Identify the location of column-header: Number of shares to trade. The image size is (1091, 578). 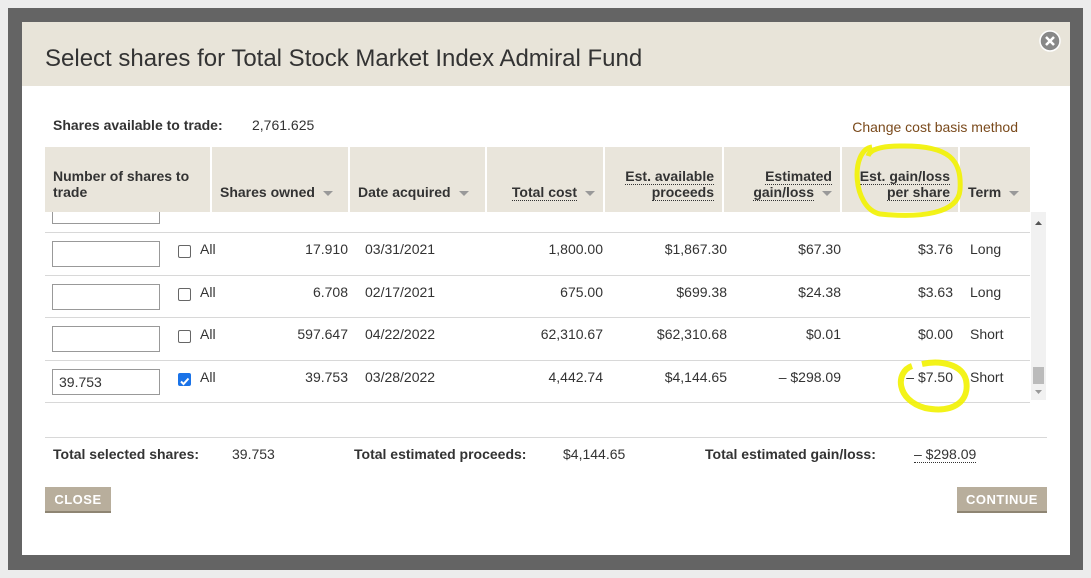
(127, 179).